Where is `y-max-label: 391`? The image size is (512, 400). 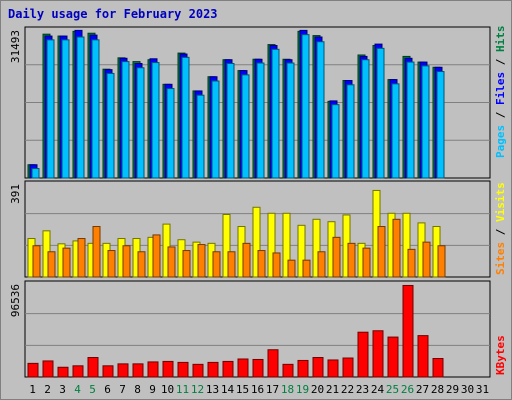 y-max-label: 391 is located at coordinates (15, 194).